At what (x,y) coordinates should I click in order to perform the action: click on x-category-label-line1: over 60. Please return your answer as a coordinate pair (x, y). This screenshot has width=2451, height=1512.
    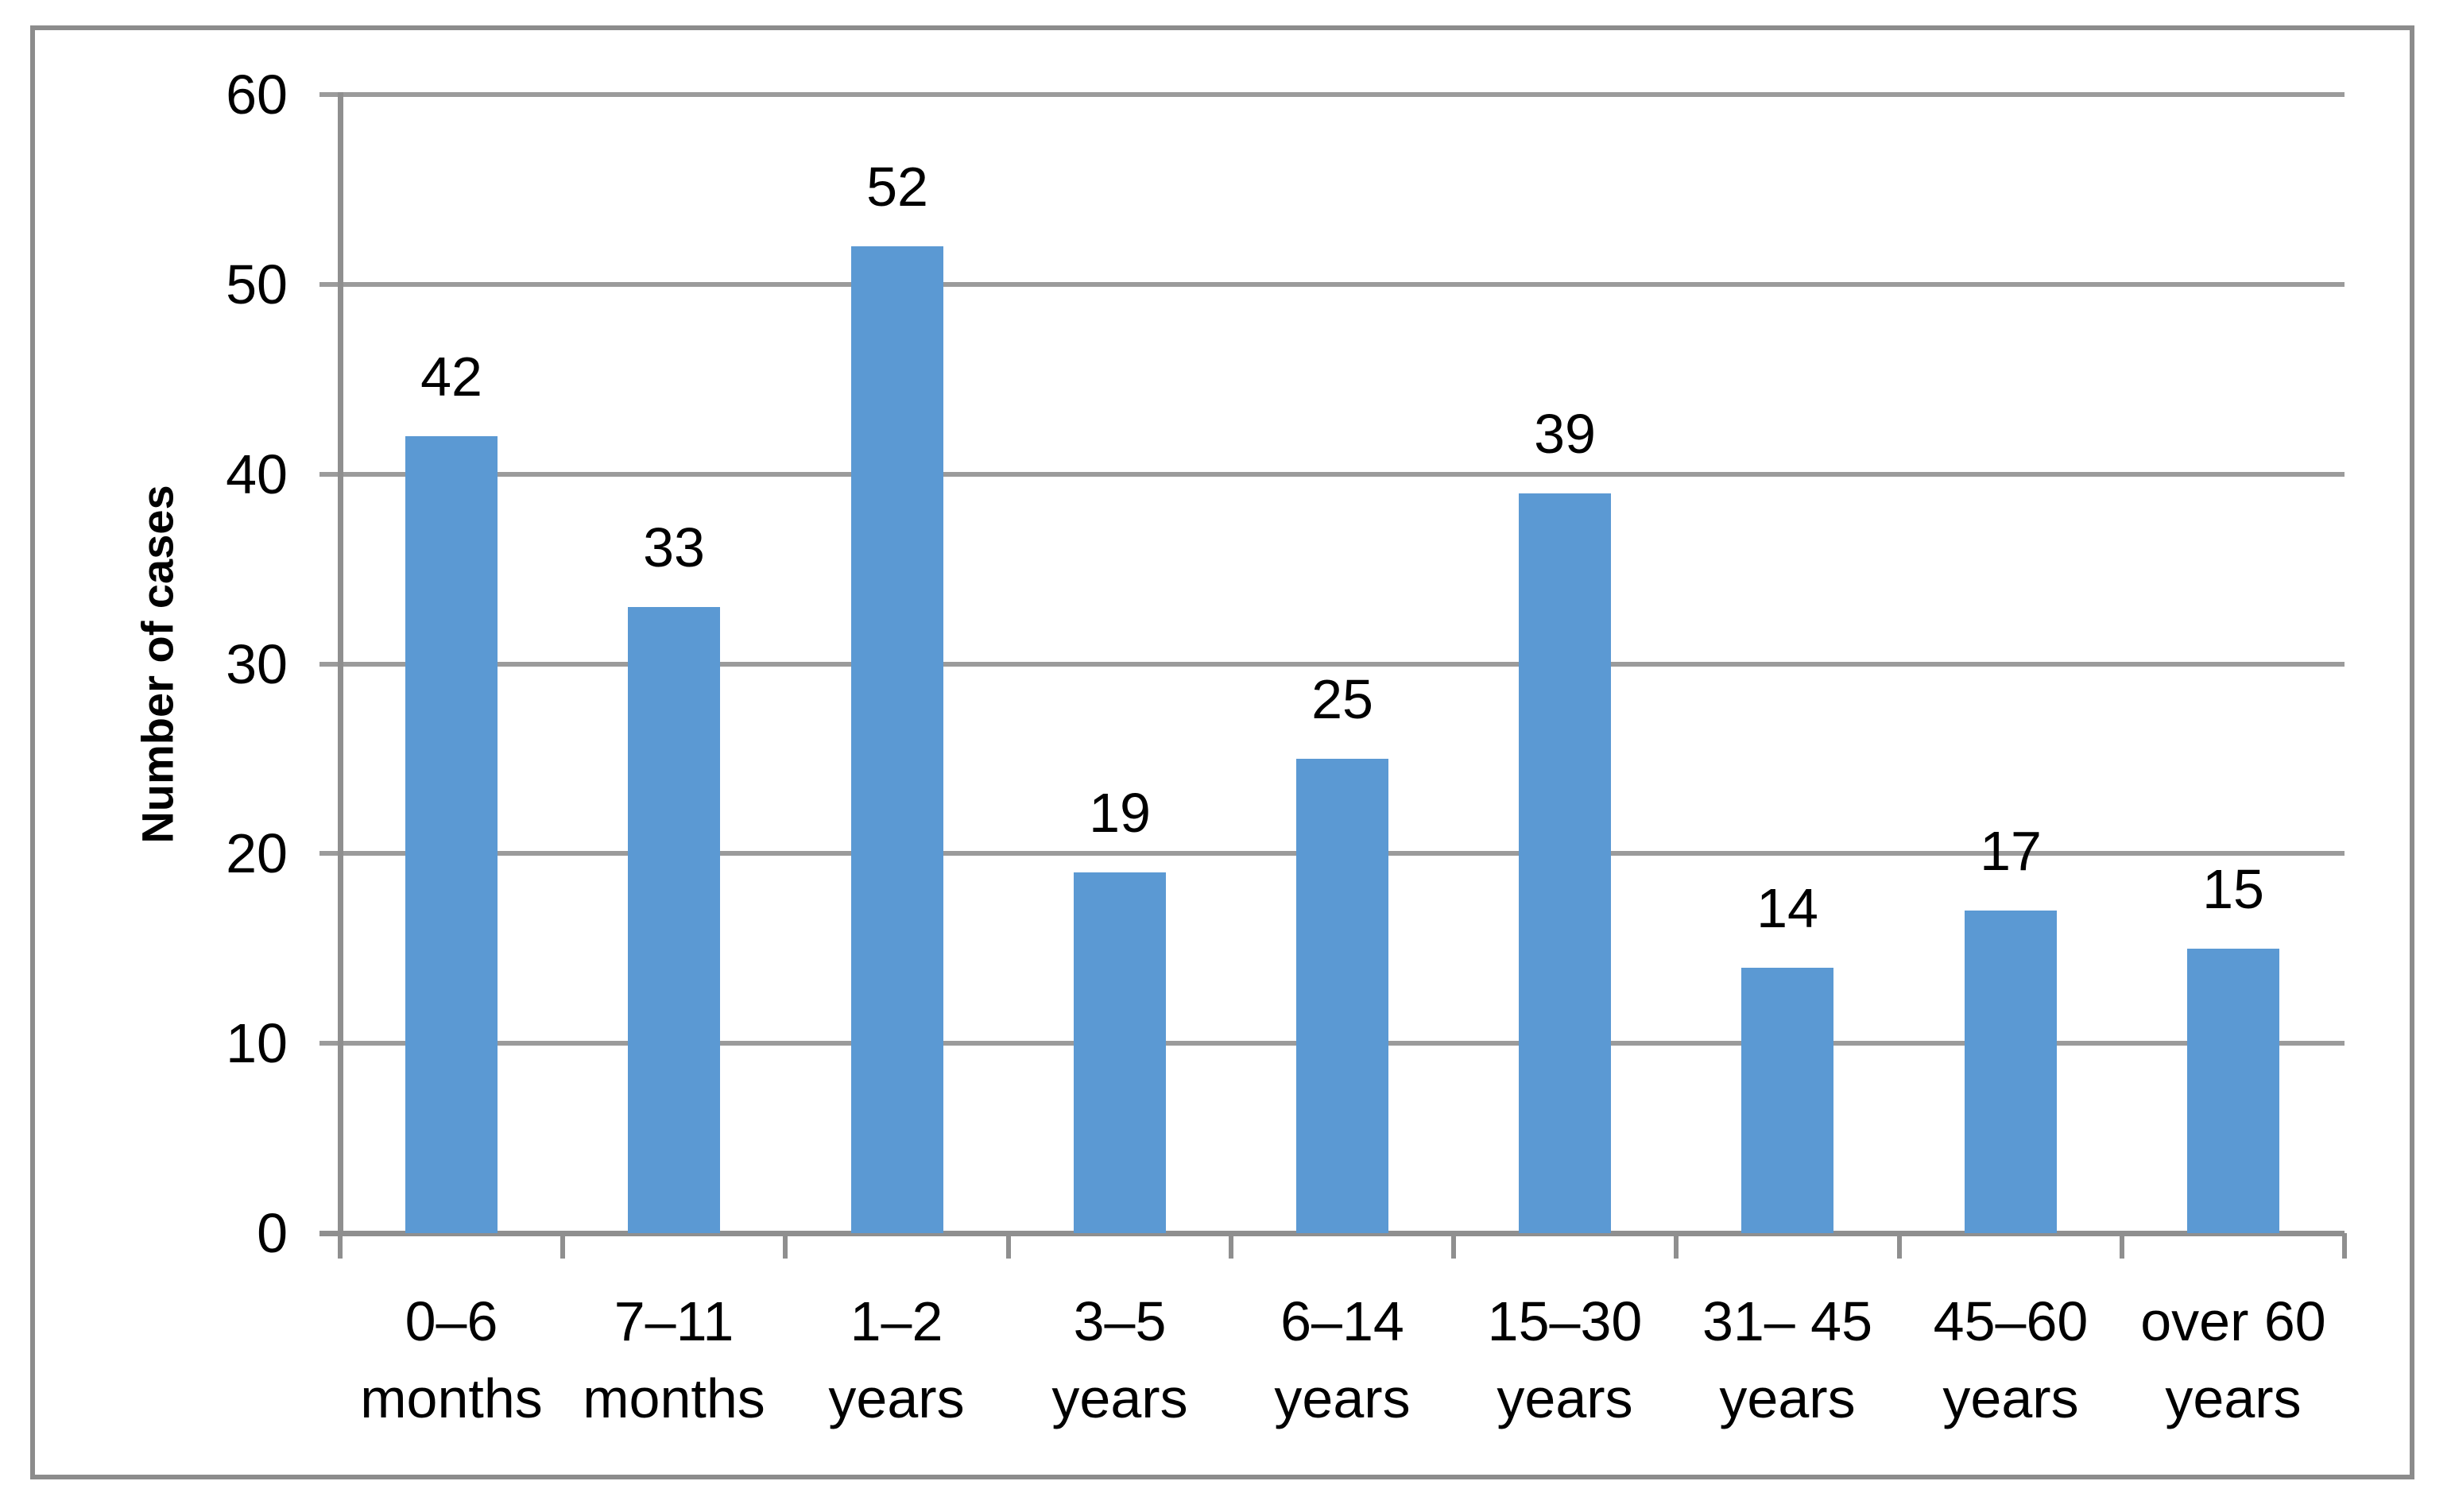
    Looking at the image, I should click on (2233, 1321).